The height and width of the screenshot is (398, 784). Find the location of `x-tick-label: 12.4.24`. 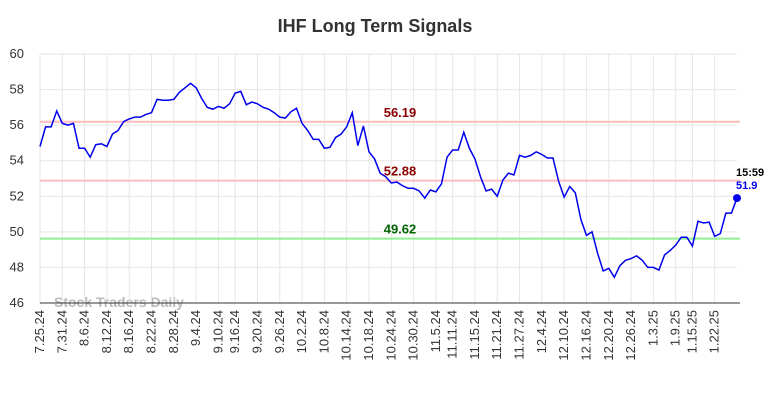

x-tick-label: 12.4.24 is located at coordinates (541, 331).